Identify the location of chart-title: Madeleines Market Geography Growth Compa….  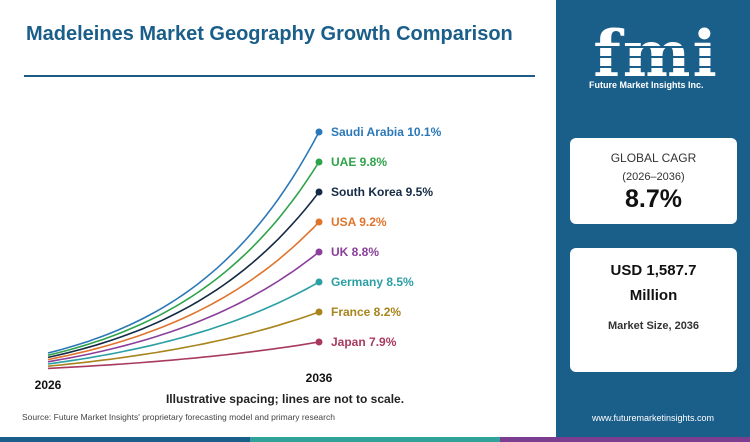
(269, 34).